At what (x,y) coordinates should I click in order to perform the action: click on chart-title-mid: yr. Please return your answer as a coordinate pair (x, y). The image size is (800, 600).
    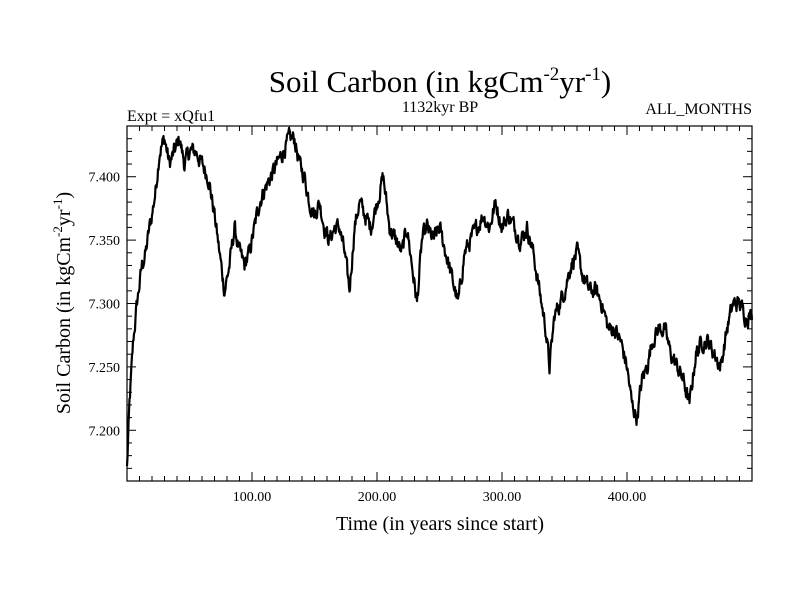
    Looking at the image, I should click on (572, 81).